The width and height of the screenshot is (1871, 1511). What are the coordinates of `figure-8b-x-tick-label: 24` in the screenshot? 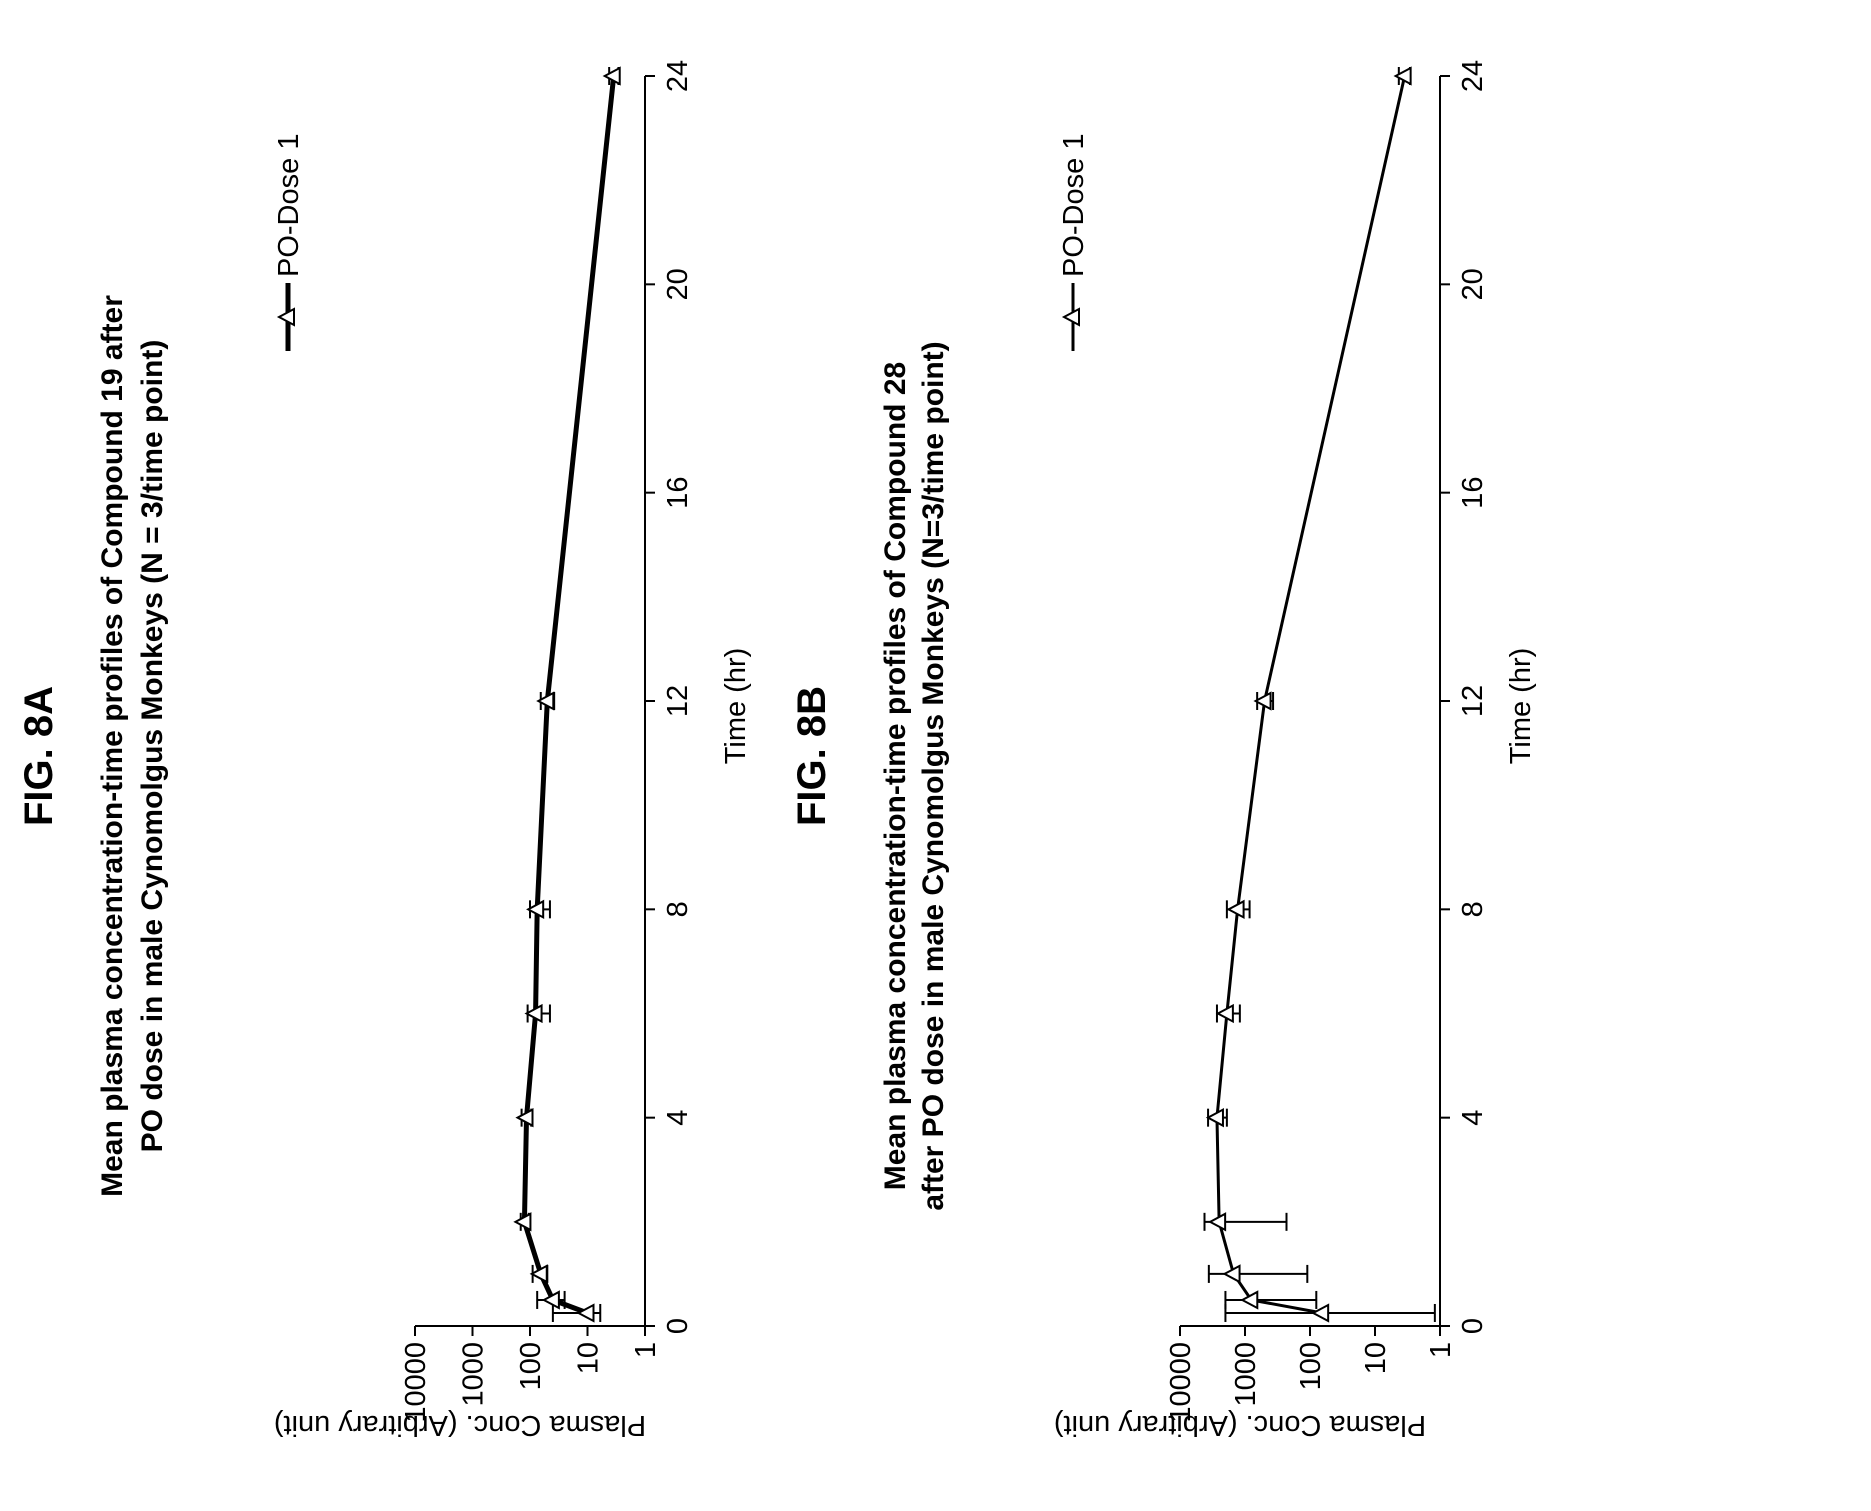 It's located at (1473, 76).